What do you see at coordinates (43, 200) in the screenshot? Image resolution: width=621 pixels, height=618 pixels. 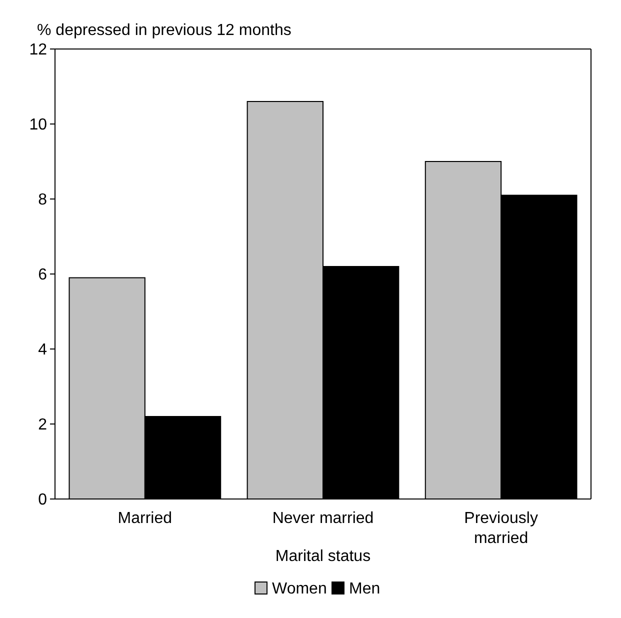 I see `y-tick-label: 8` at bounding box center [43, 200].